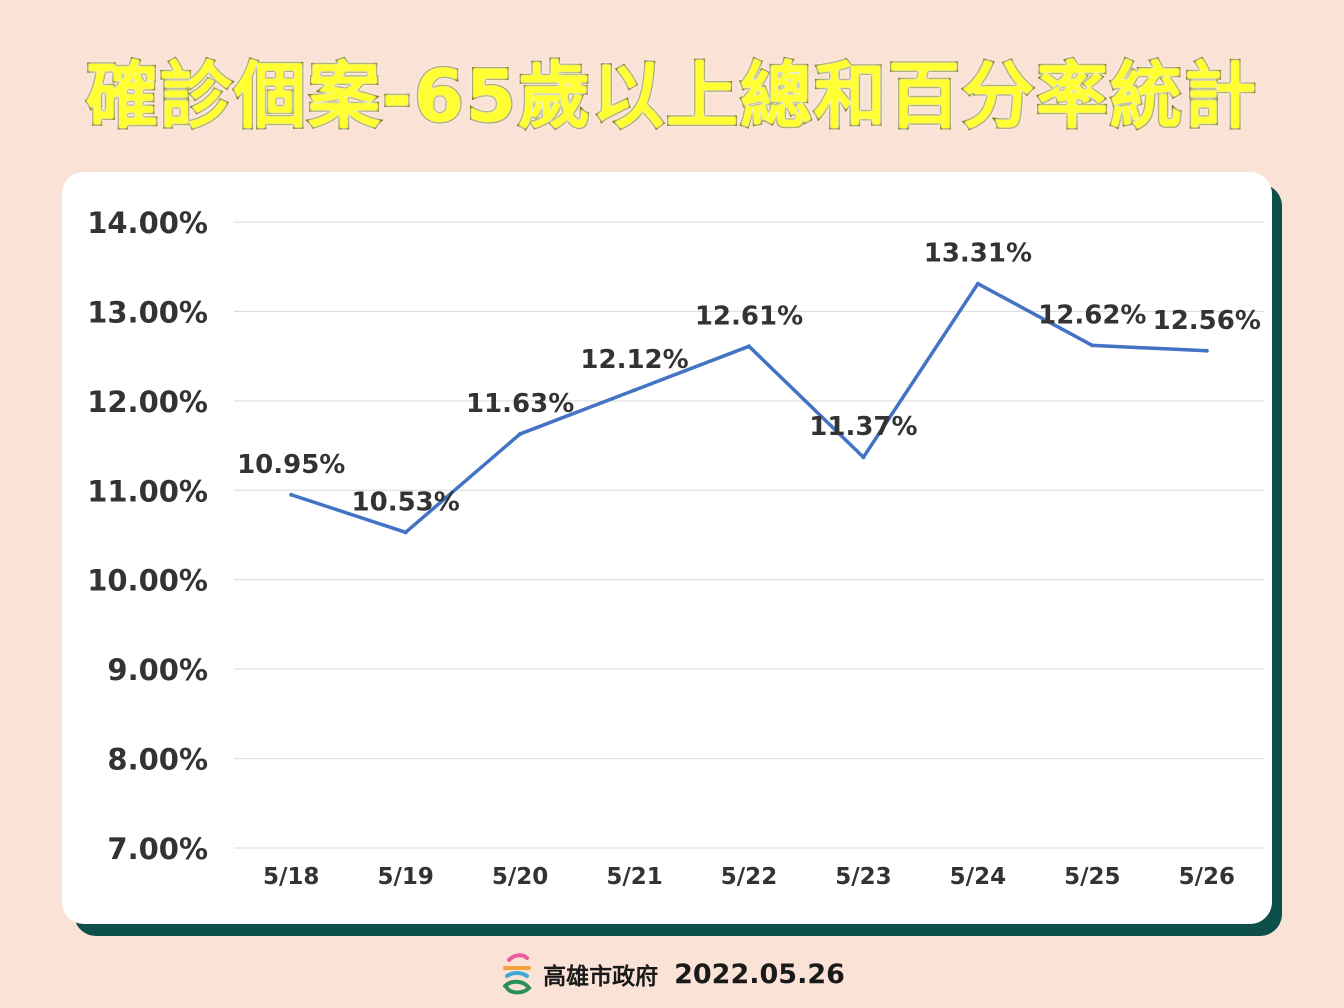 The height and width of the screenshot is (1008, 1344). What do you see at coordinates (672, 974) in the screenshot?
I see `footer: 高雄市政府 2022.05.26` at bounding box center [672, 974].